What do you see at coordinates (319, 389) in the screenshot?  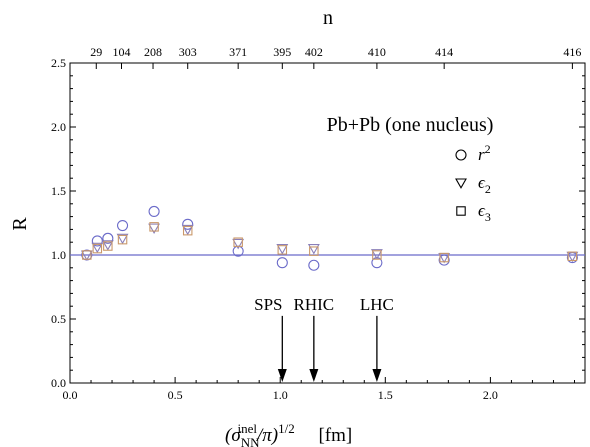 I see `x-axis: 0.0 0.5 1.0 1.5 2.0` at bounding box center [319, 389].